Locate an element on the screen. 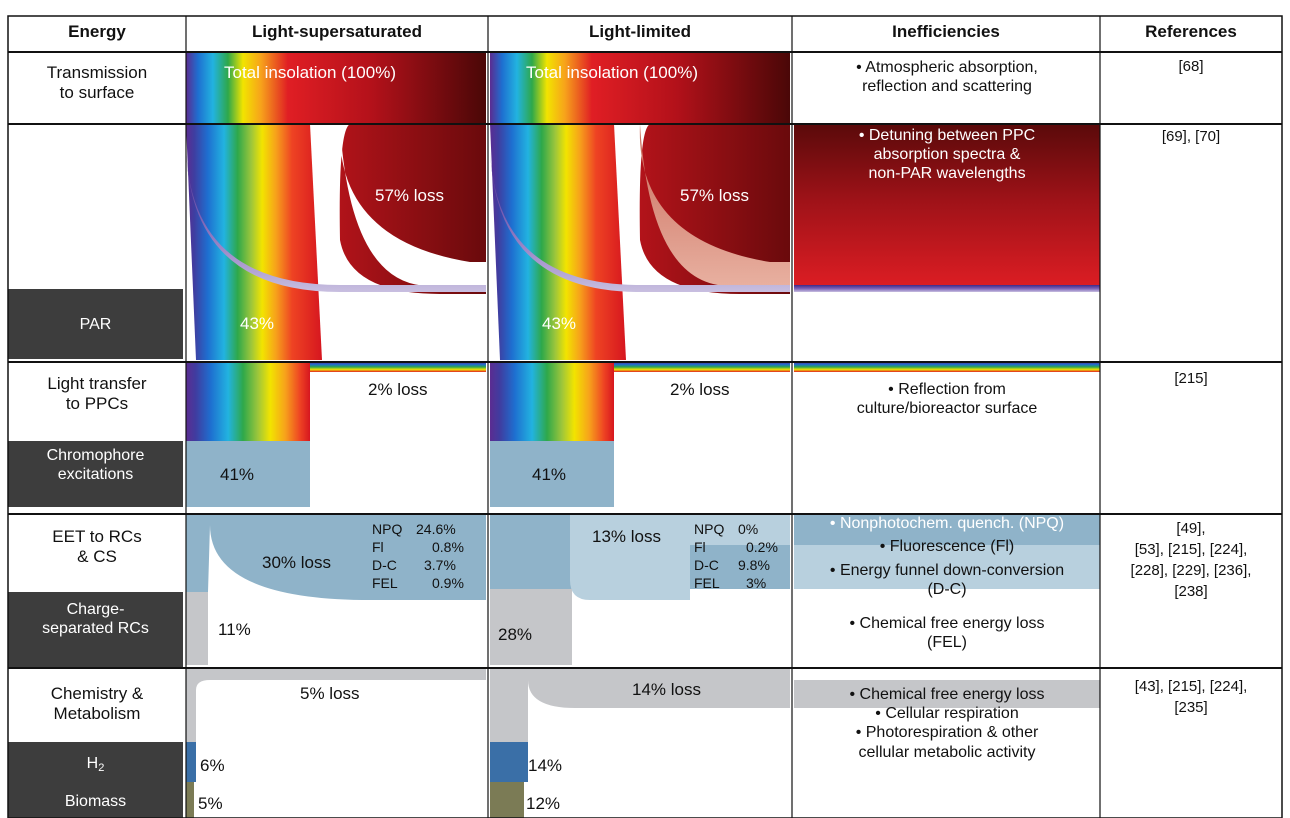 This screenshot has height=818, width=1290. ll-total-insolation: Total insolation (100%) is located at coordinates (612, 72).